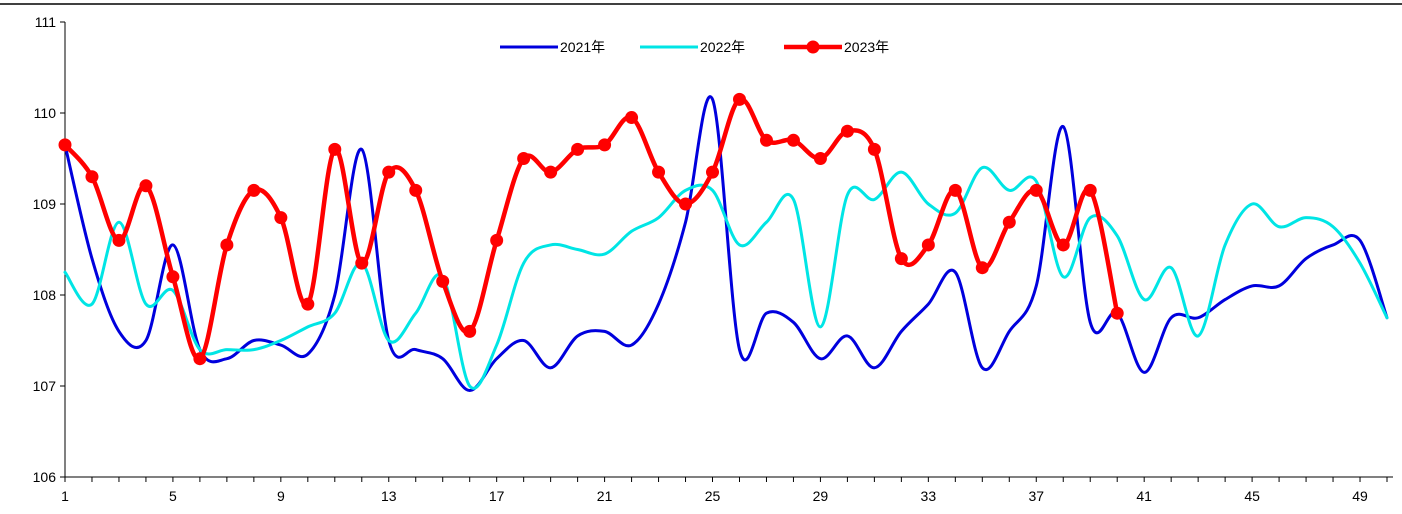 Image resolution: width=1402 pixels, height=514 pixels. I want to click on x-tick-label: 41, so click(1144, 496).